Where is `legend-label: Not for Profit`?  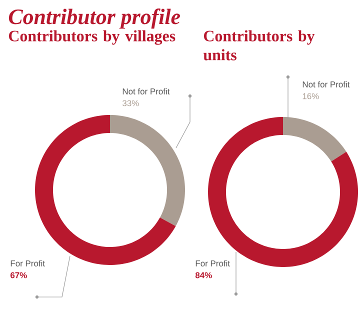 legend-label: Not for Profit is located at coordinates (146, 91).